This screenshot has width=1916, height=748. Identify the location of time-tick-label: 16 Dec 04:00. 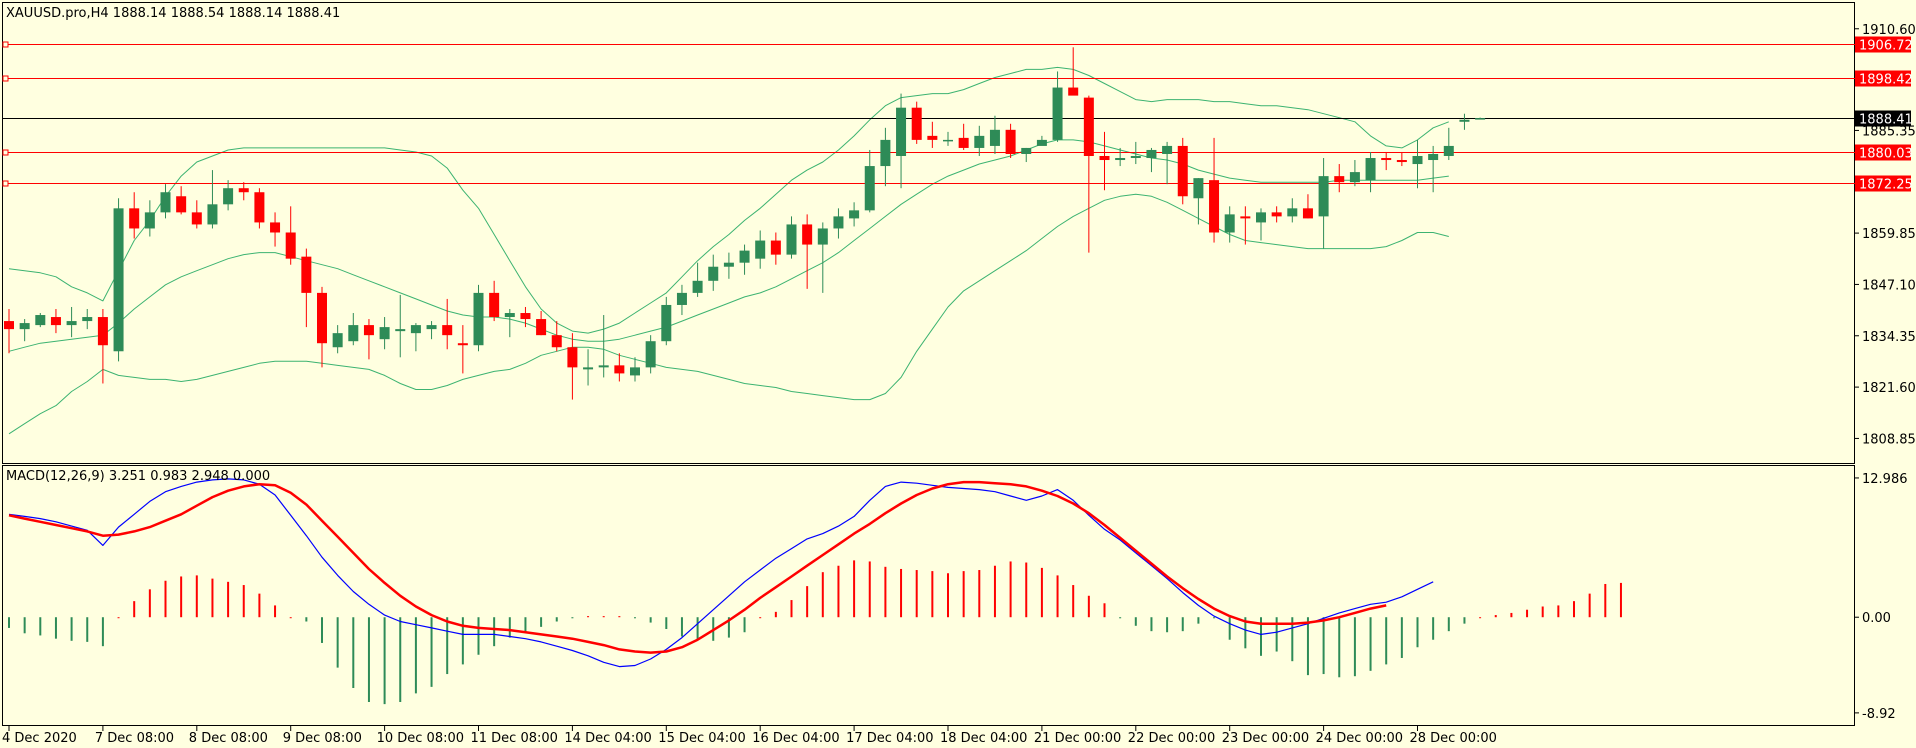
(795, 738).